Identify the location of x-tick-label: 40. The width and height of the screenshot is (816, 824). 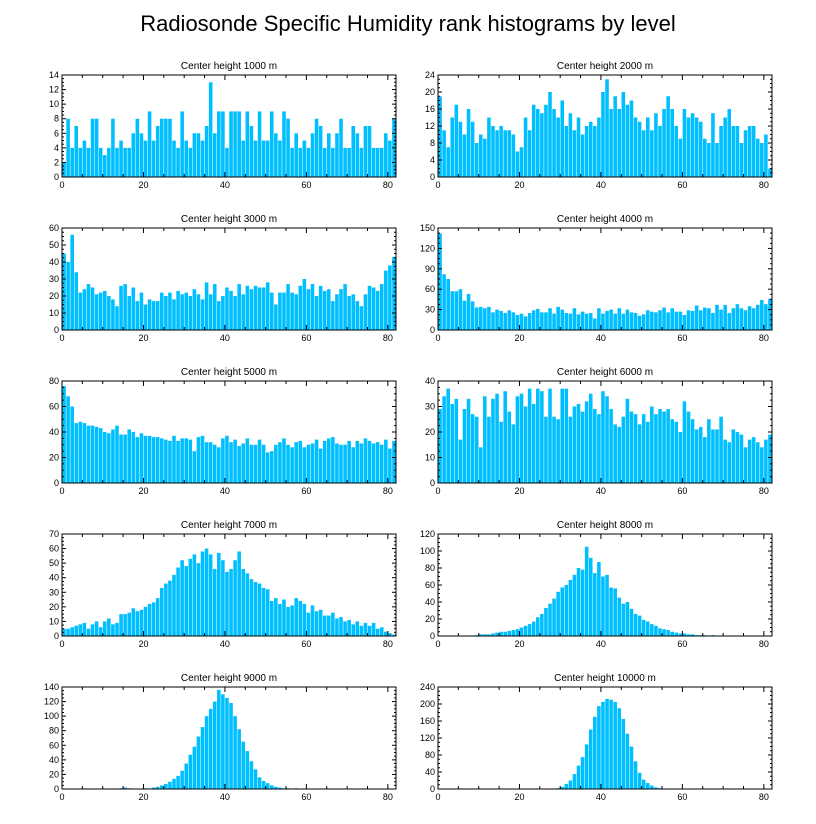
(601, 797).